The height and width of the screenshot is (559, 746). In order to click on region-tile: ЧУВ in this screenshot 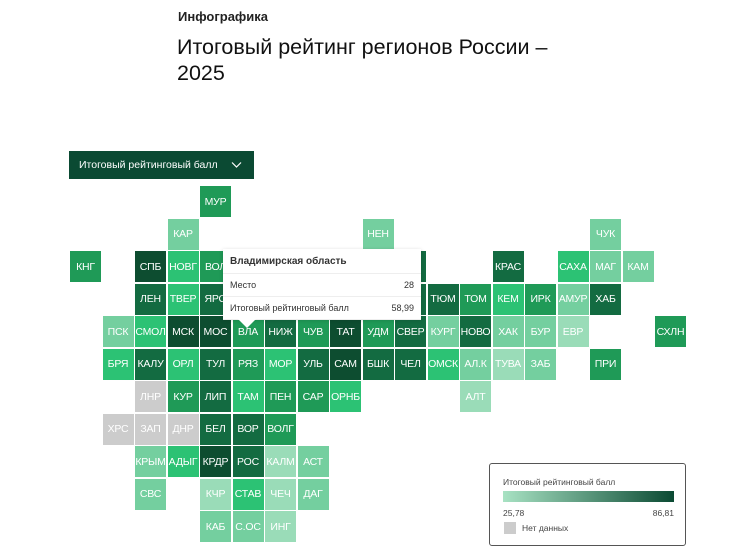, I will do `click(313, 331)`.